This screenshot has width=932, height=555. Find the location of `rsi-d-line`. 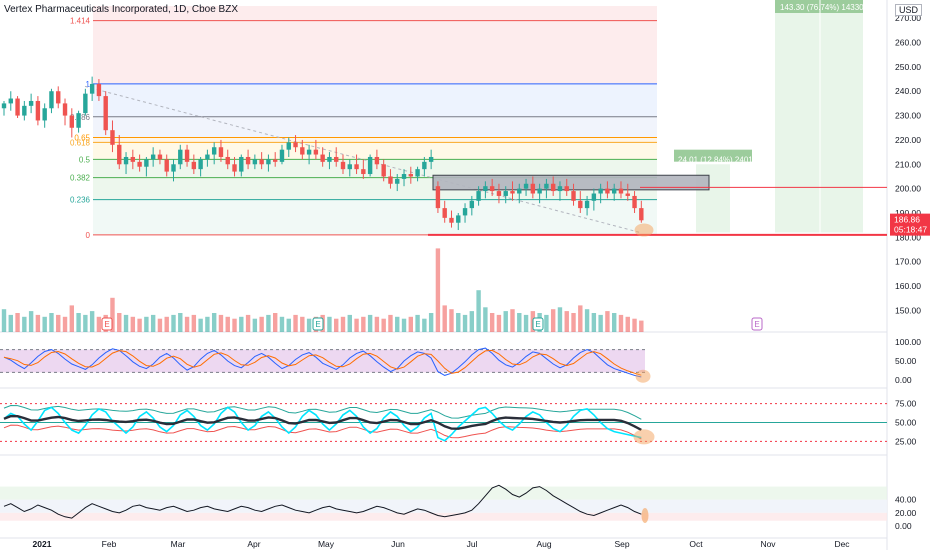

rsi-d-line is located at coordinates (322, 362).